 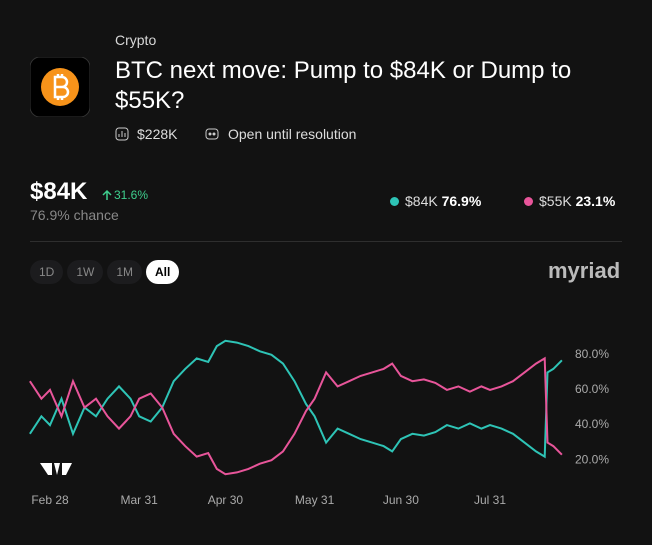 What do you see at coordinates (584, 270) in the screenshot?
I see `brand: myriad` at bounding box center [584, 270].